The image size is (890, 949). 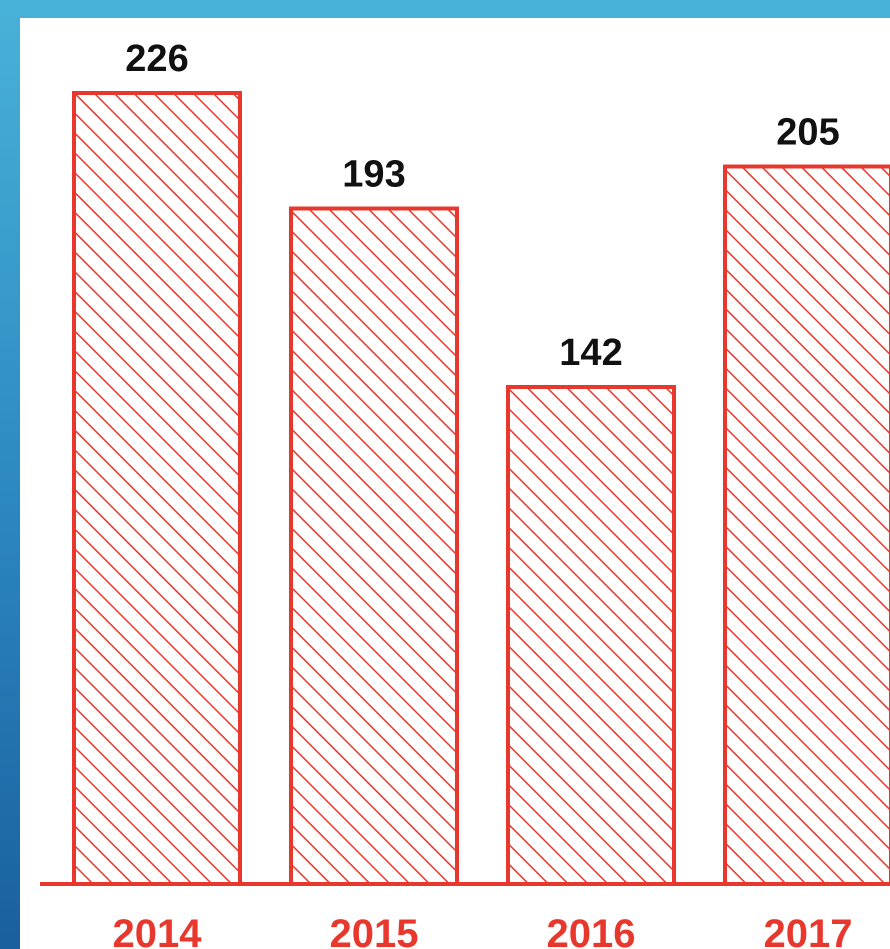 What do you see at coordinates (374, 546) in the screenshot?
I see `bar-2015` at bounding box center [374, 546].